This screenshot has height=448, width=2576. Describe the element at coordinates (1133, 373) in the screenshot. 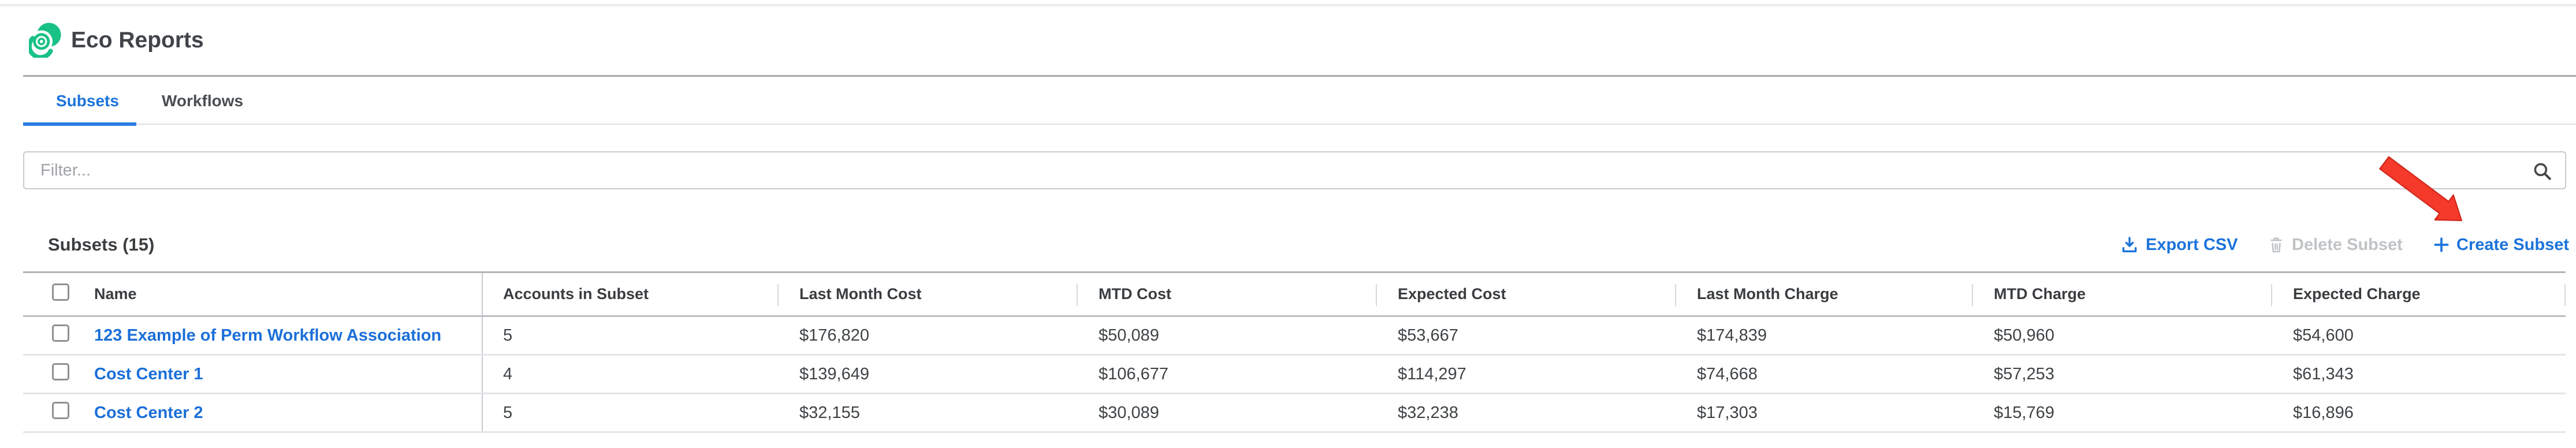

I see `mtd-cost-value: $106,677` at that location.